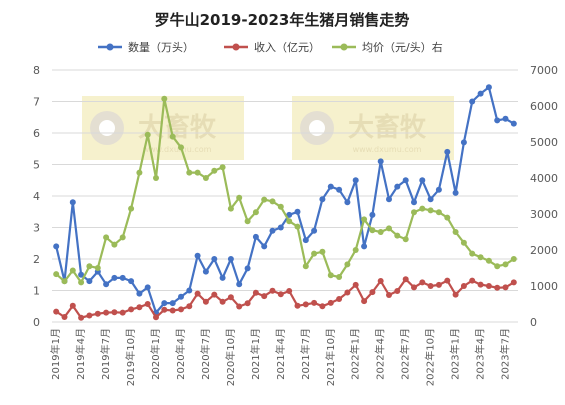  What do you see at coordinates (287, 47) in the screenshot?
I see `legend-label: 收入（亿元）` at bounding box center [287, 47].